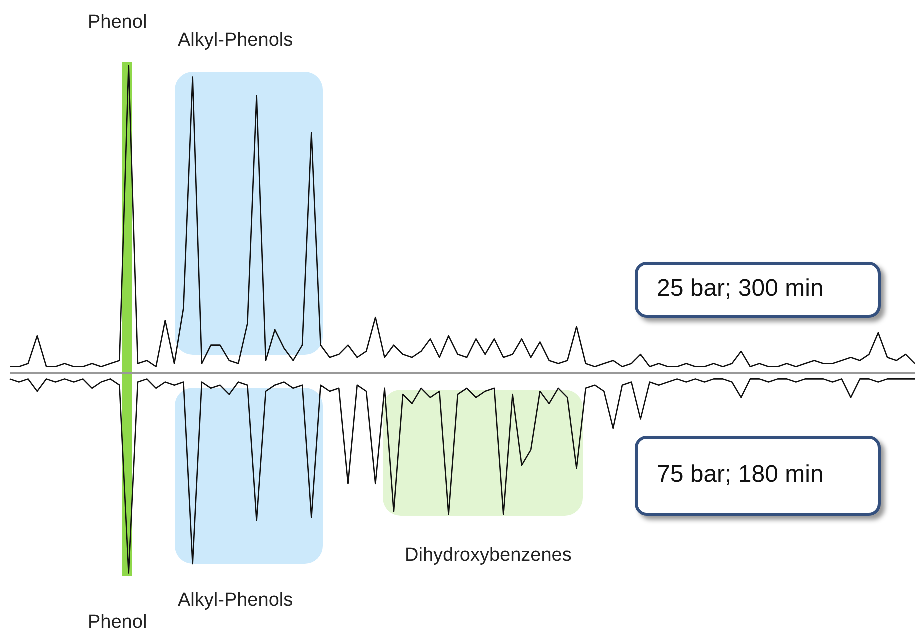 Image resolution: width=917 pixels, height=633 pixels. Describe the element at coordinates (740, 475) in the screenshot. I see `series-label: 75 bar; 180 min` at that location.